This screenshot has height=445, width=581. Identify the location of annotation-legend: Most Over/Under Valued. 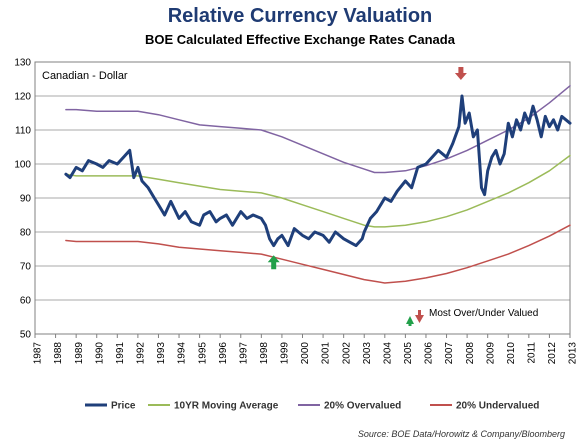
(472, 317).